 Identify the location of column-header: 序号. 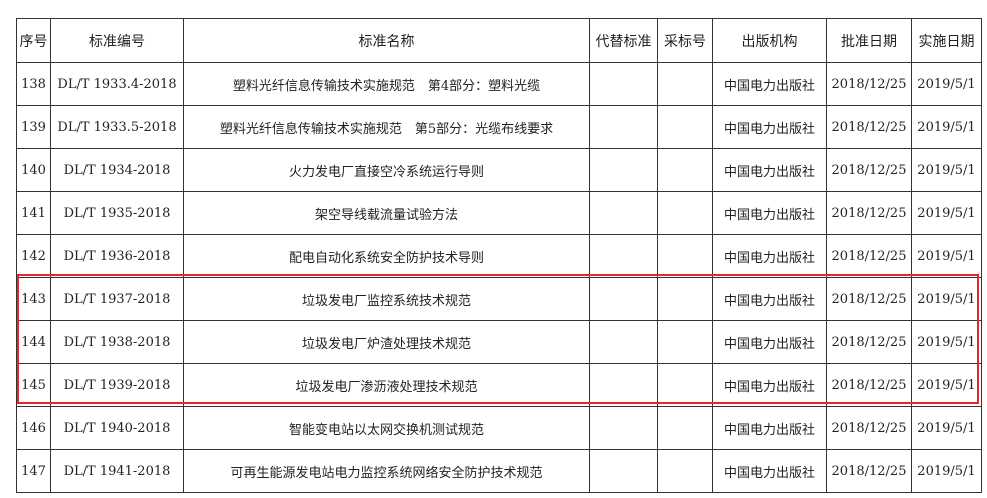
(33, 40).